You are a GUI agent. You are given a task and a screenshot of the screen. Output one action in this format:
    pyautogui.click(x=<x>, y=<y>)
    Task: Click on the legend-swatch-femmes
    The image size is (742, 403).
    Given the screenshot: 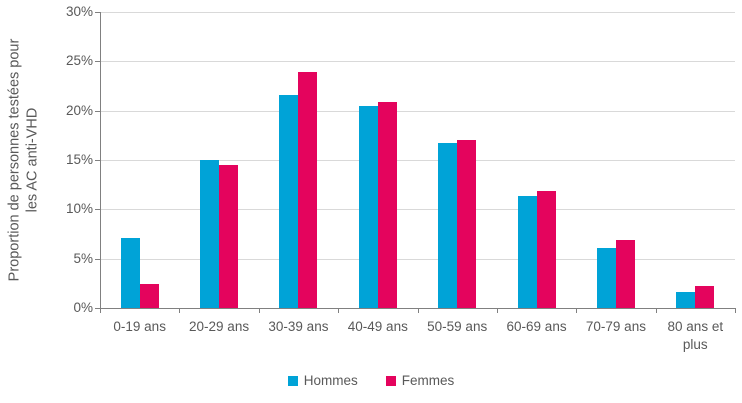 What is the action you would take?
    pyautogui.click(x=390, y=380)
    